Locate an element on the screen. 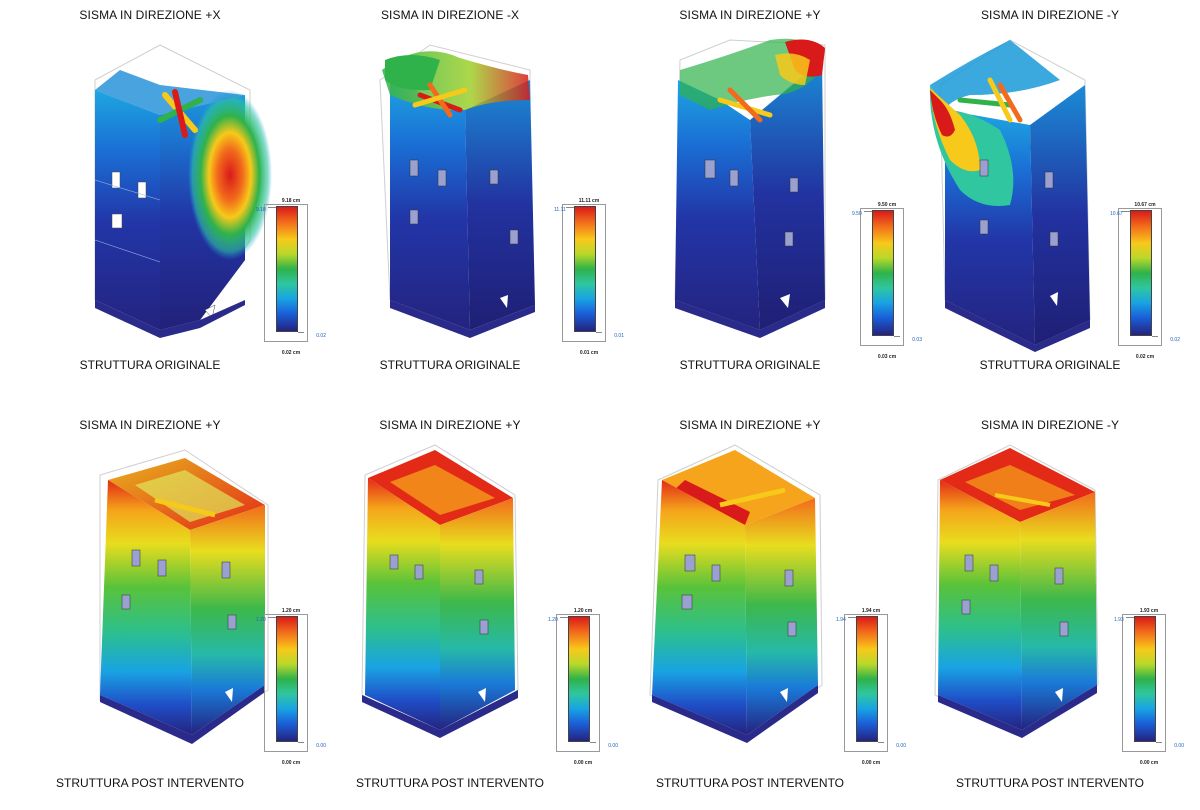 This screenshot has height=810, width=1200. panel-title: SISMA IN DIREZIONE -X is located at coordinates (450, 15).